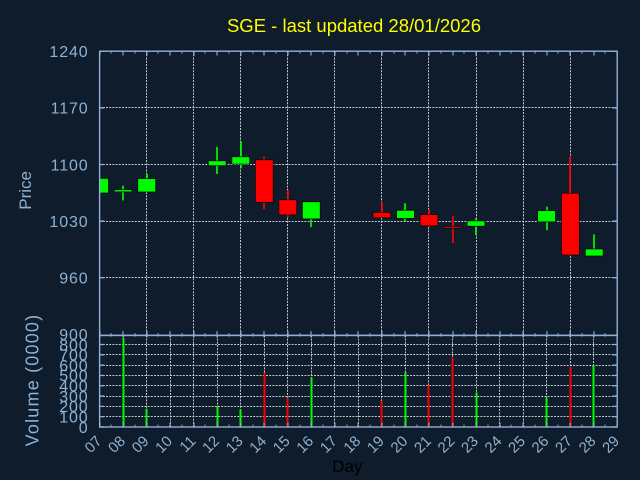  Describe the element at coordinates (73, 345) in the screenshot. I see `svg-text: 800` at that location.